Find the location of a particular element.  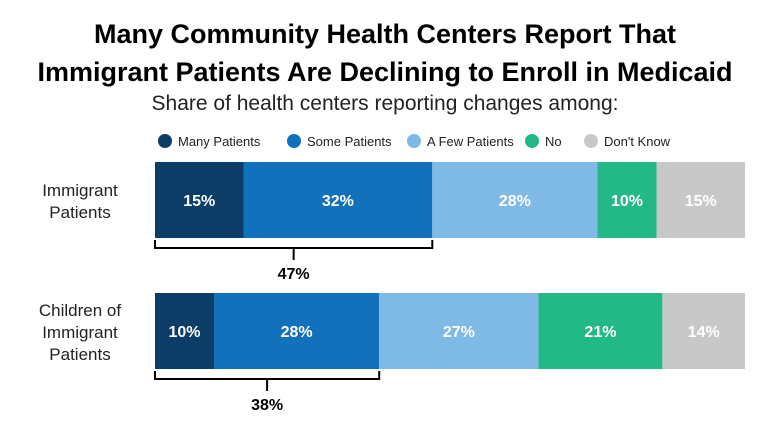

data-label-1-3: 21% is located at coordinates (600, 332).